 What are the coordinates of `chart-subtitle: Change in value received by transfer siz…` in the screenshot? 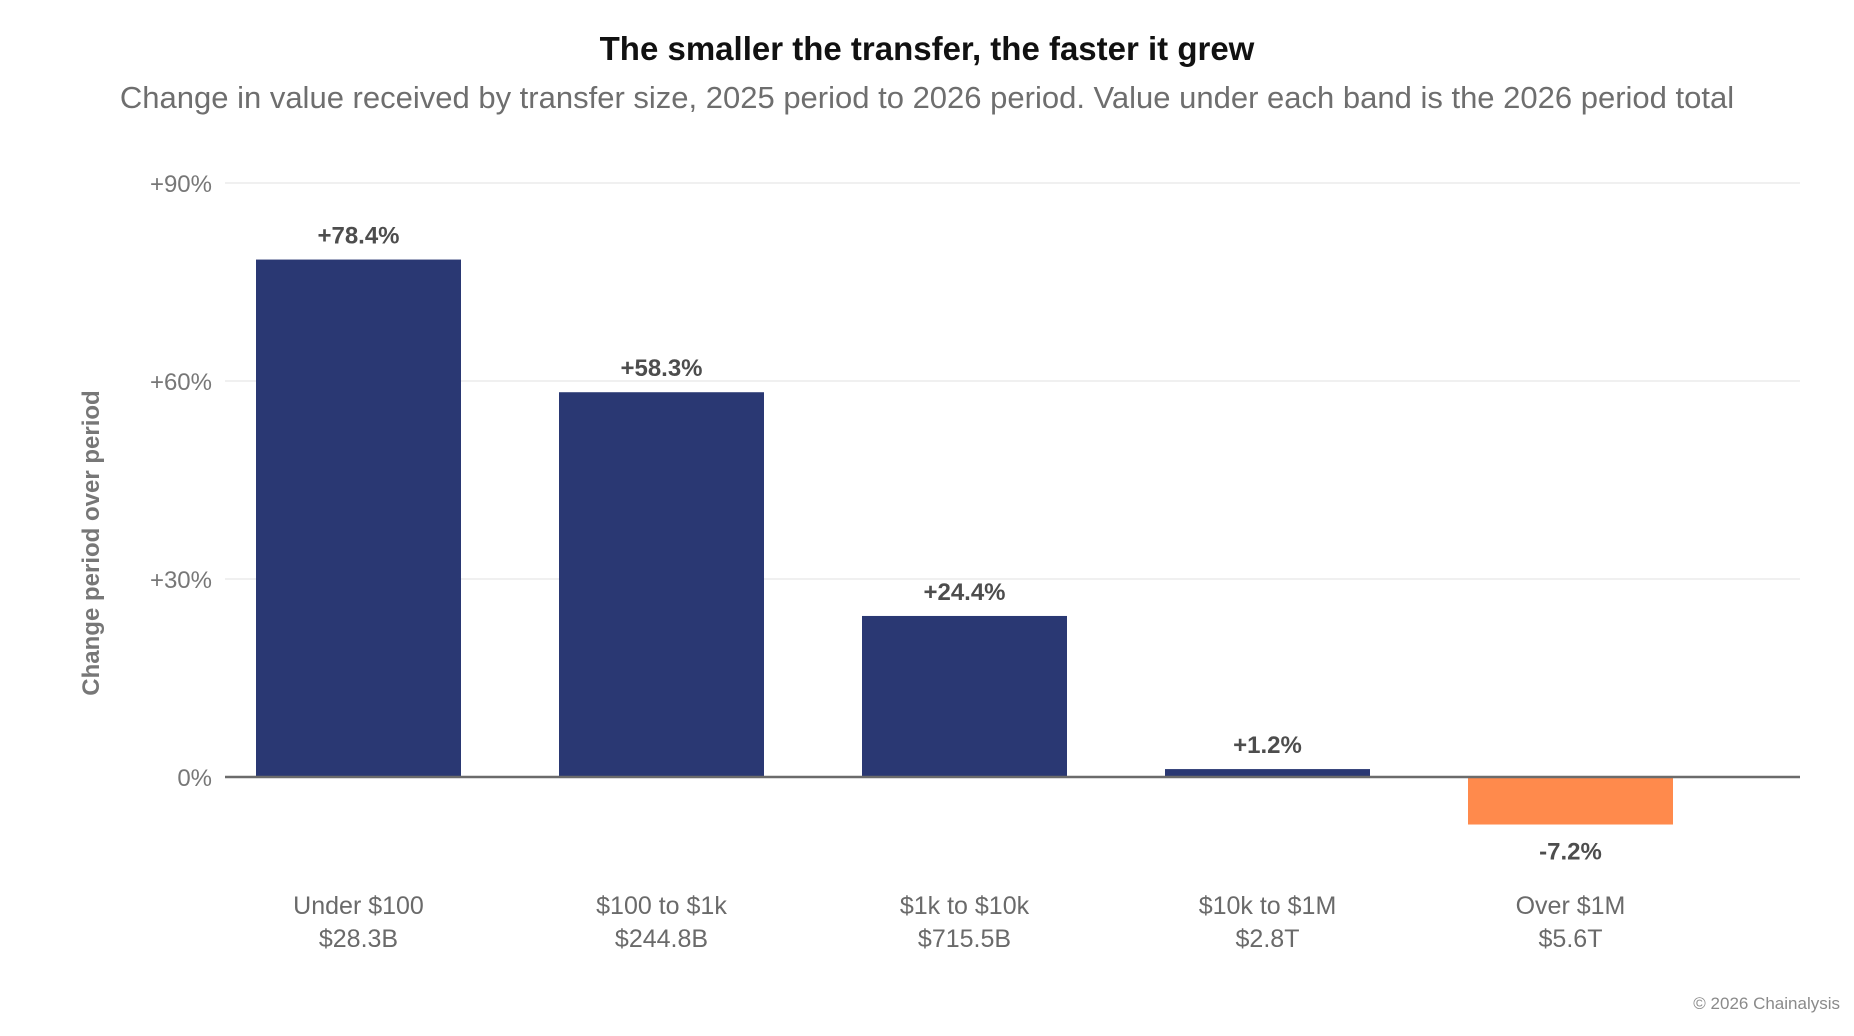 It's located at (927, 97).